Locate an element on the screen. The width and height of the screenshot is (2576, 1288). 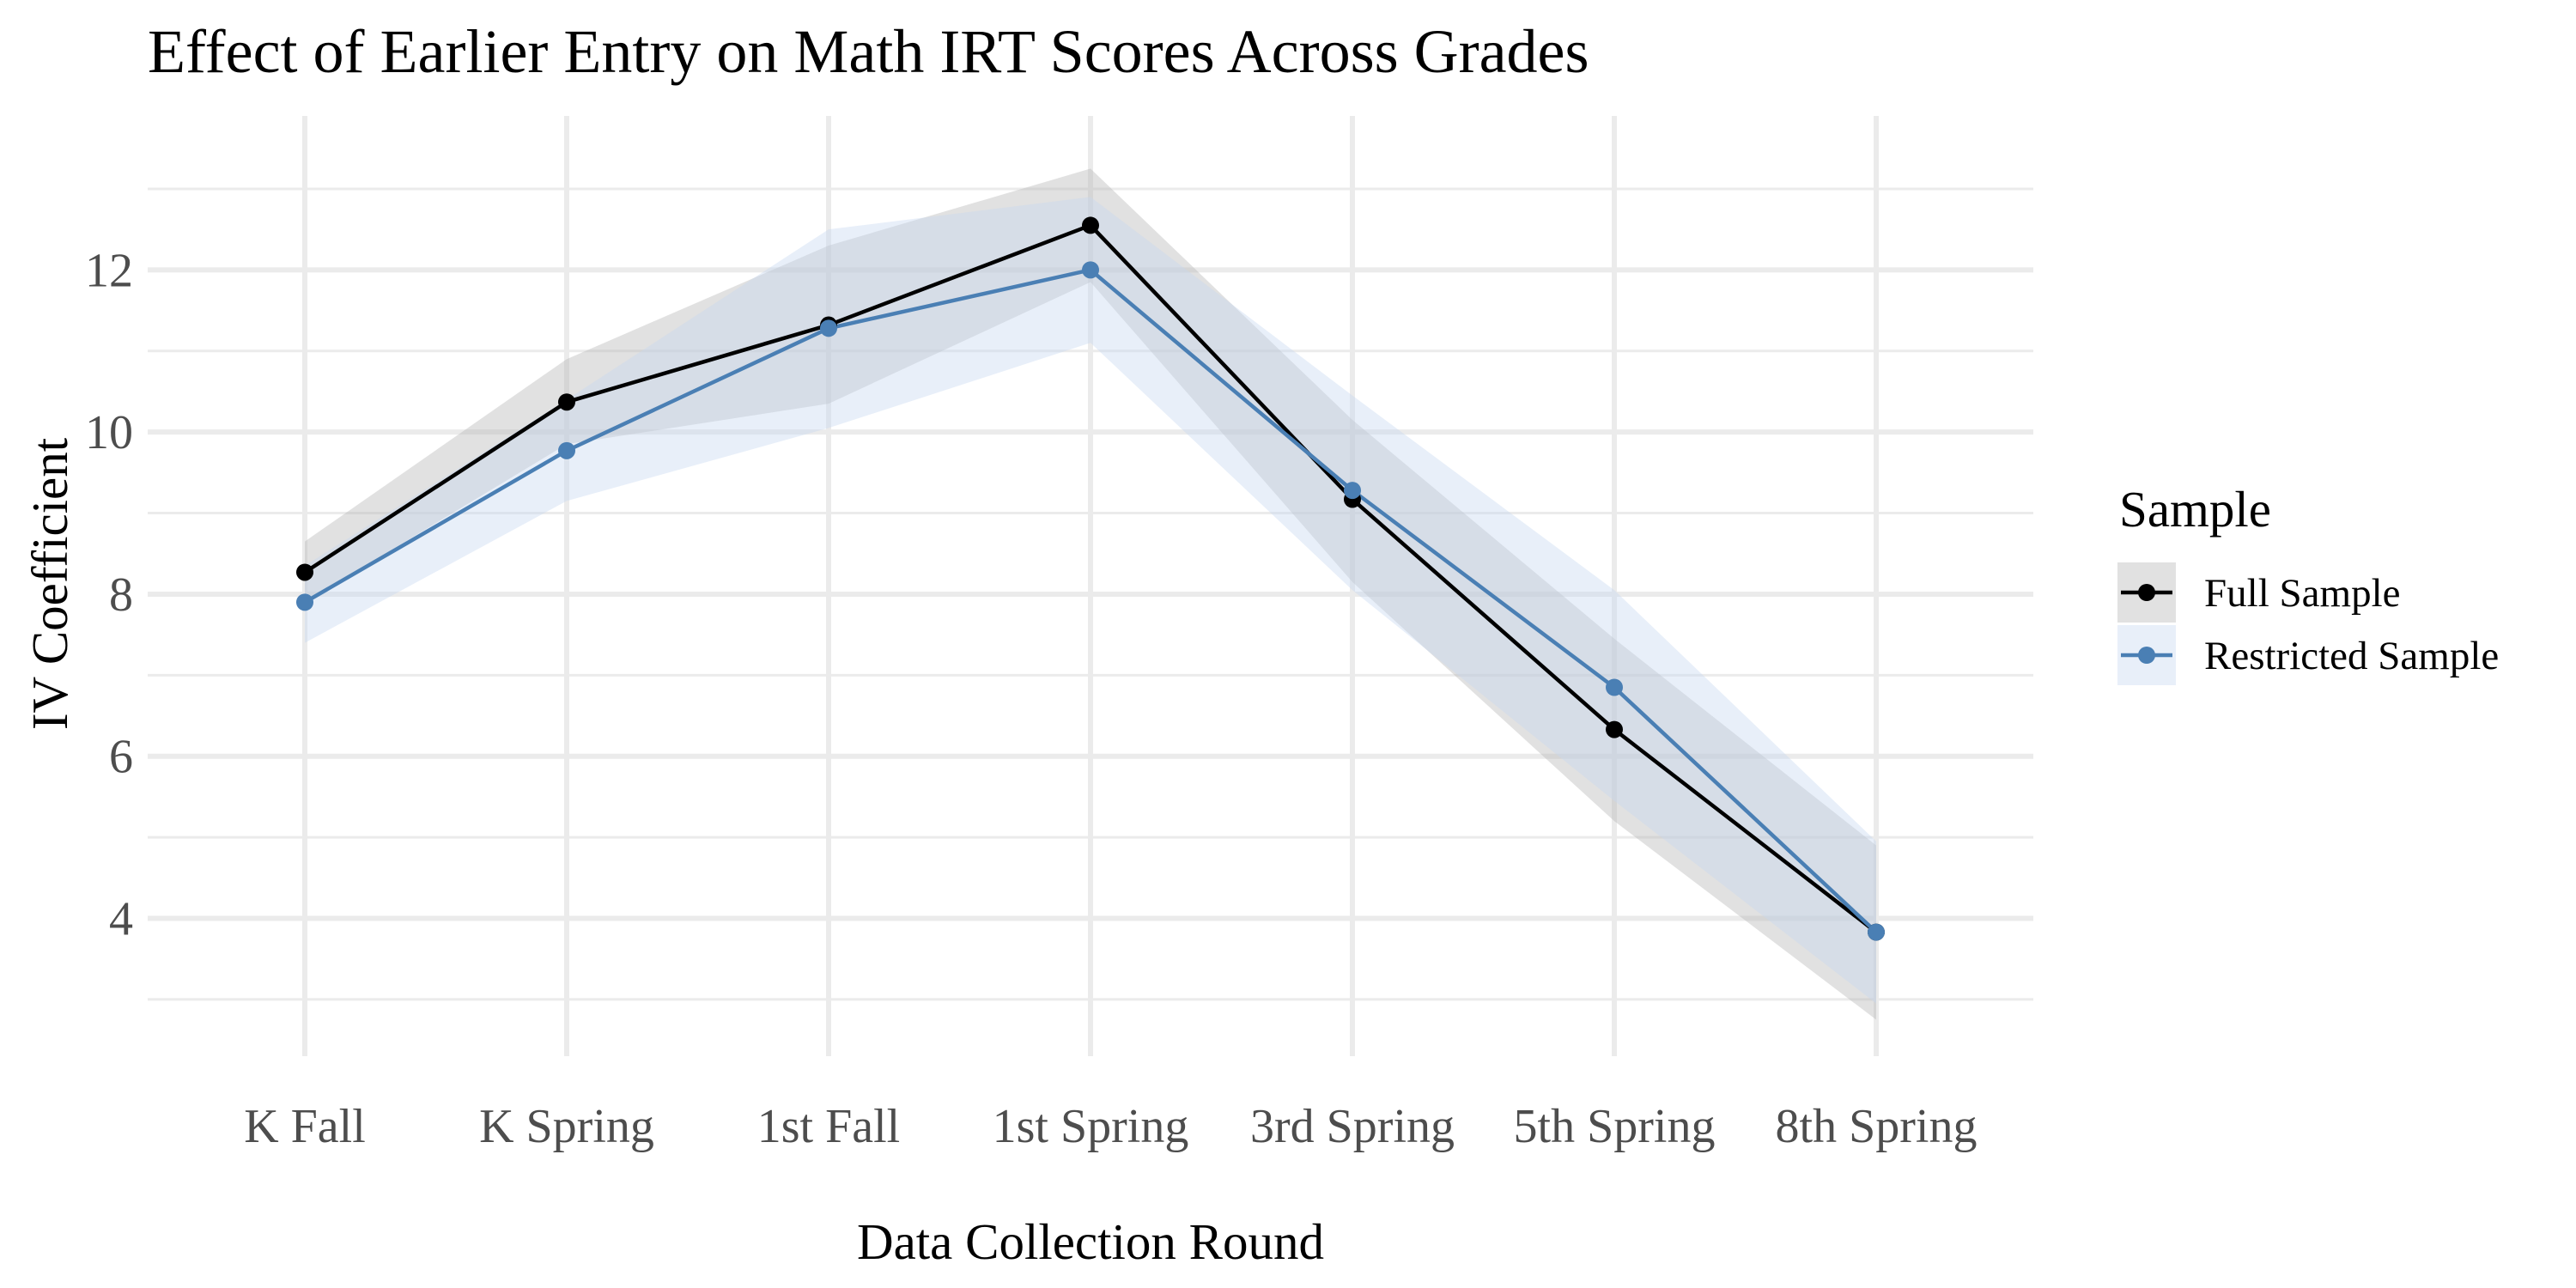
y-tick-label: 10 is located at coordinates (109, 432).